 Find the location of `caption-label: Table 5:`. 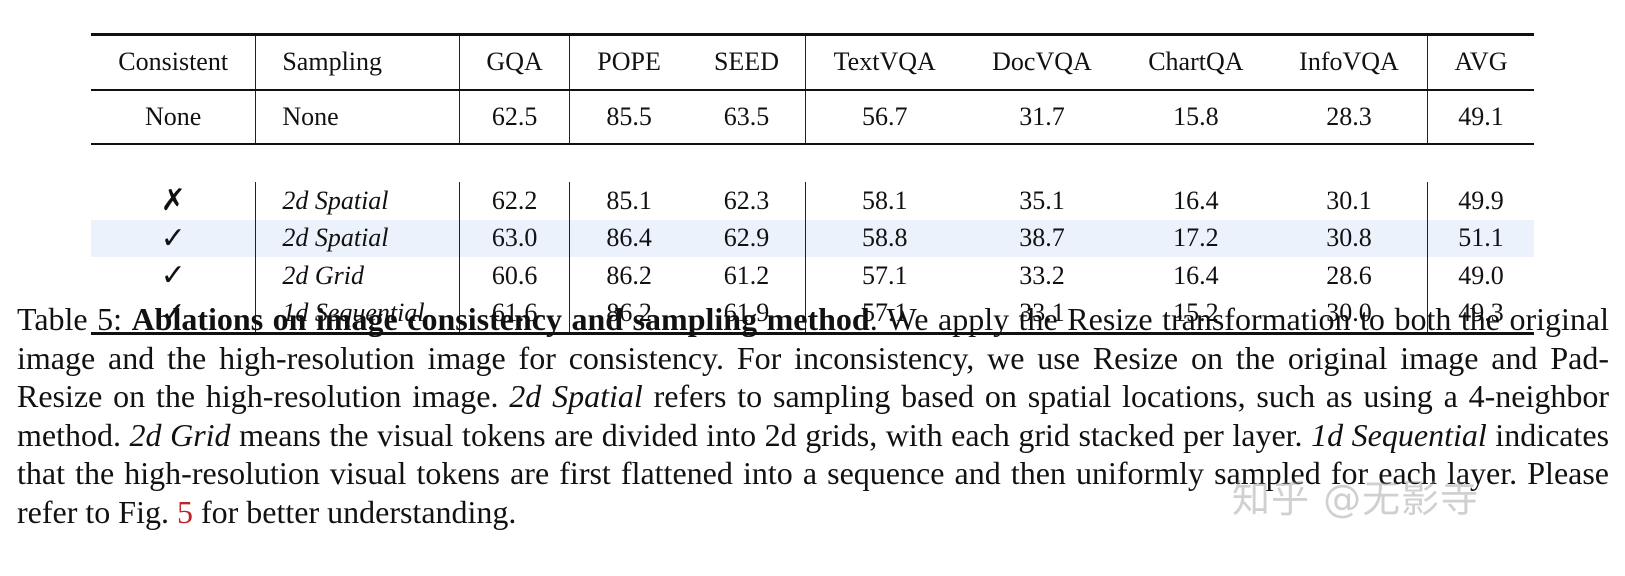

caption-label: Table 5: is located at coordinates (70, 319).